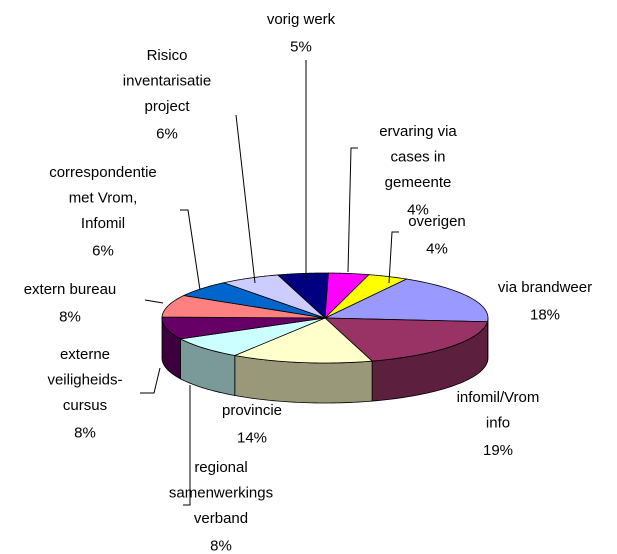 This screenshot has width=617, height=554. I want to click on slice-label: extern bureau, so click(70, 289).